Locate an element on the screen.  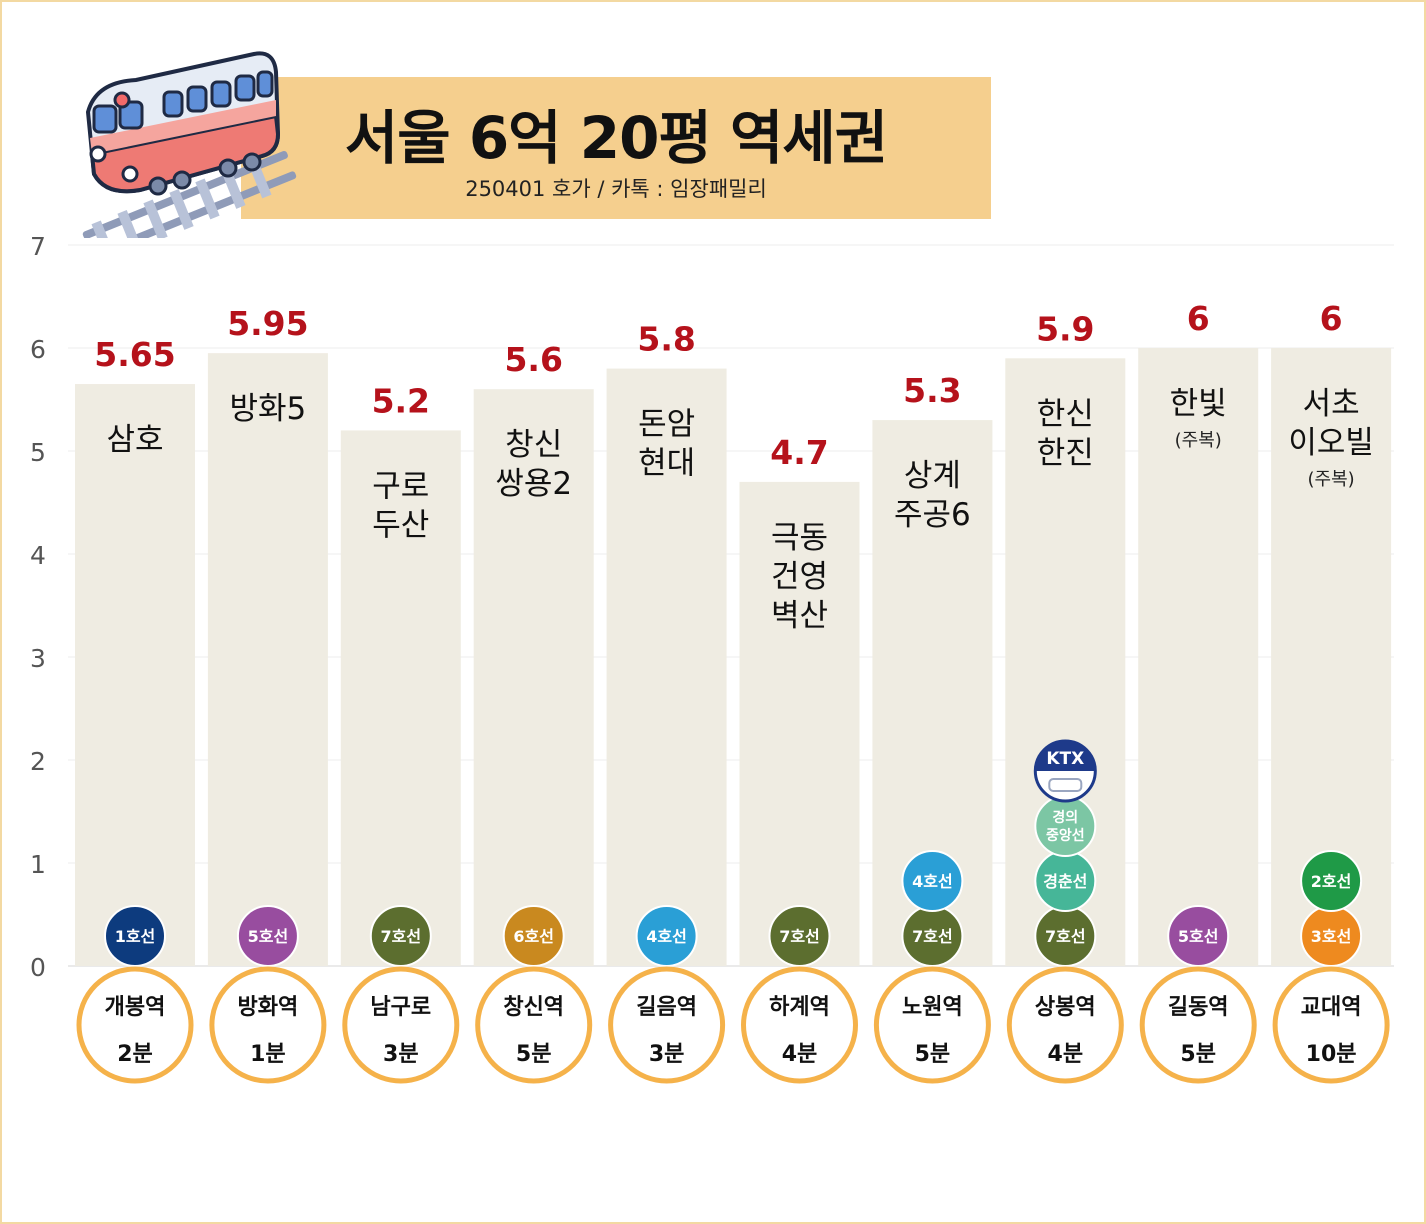
station-name: 노원역 is located at coordinates (932, 1007).